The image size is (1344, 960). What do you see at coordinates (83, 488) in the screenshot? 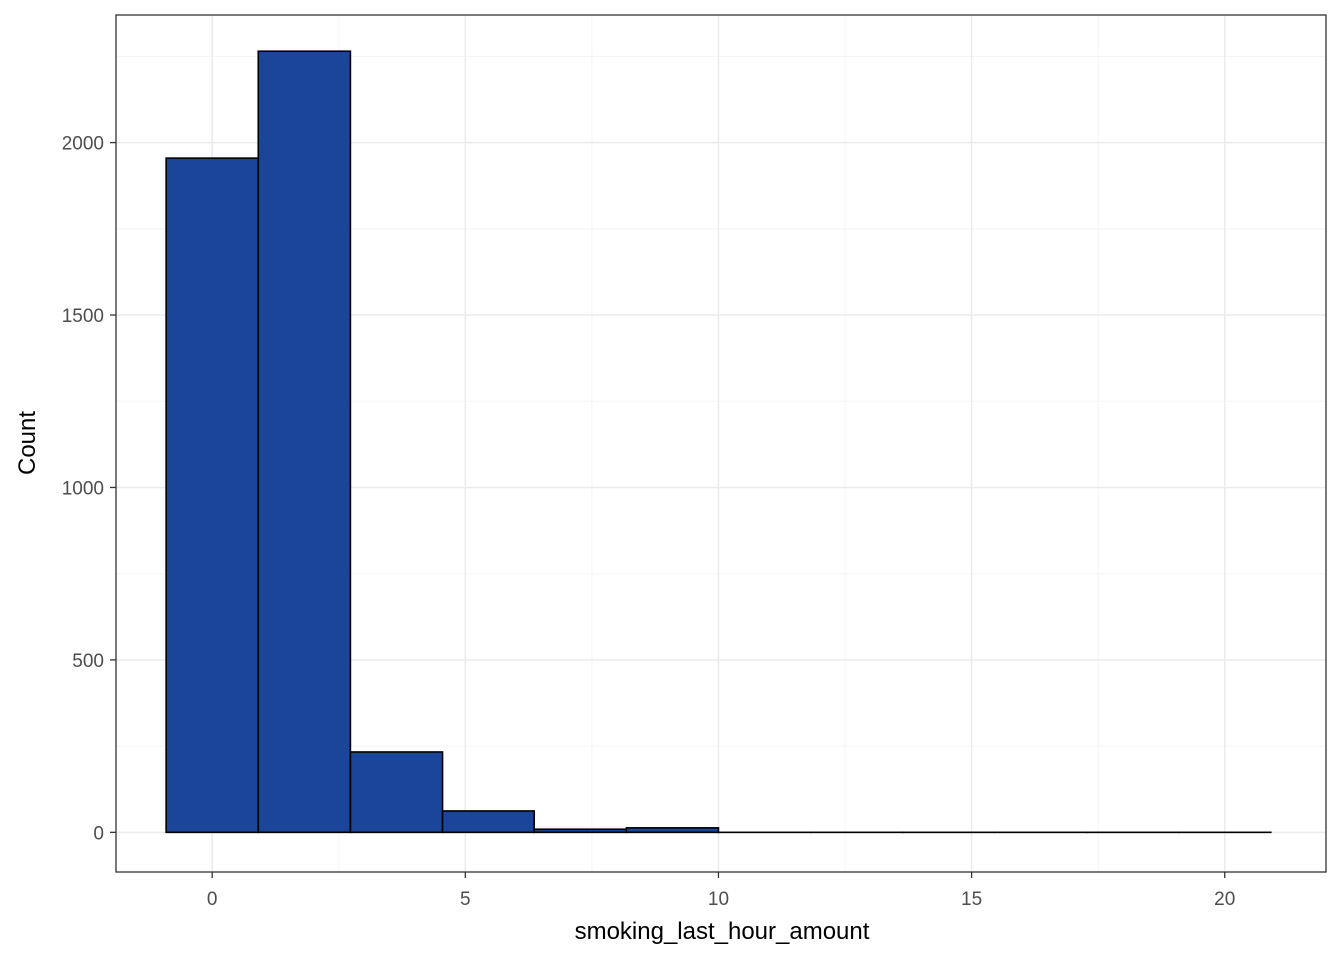
I see `y-tick-label: 1000` at bounding box center [83, 488].